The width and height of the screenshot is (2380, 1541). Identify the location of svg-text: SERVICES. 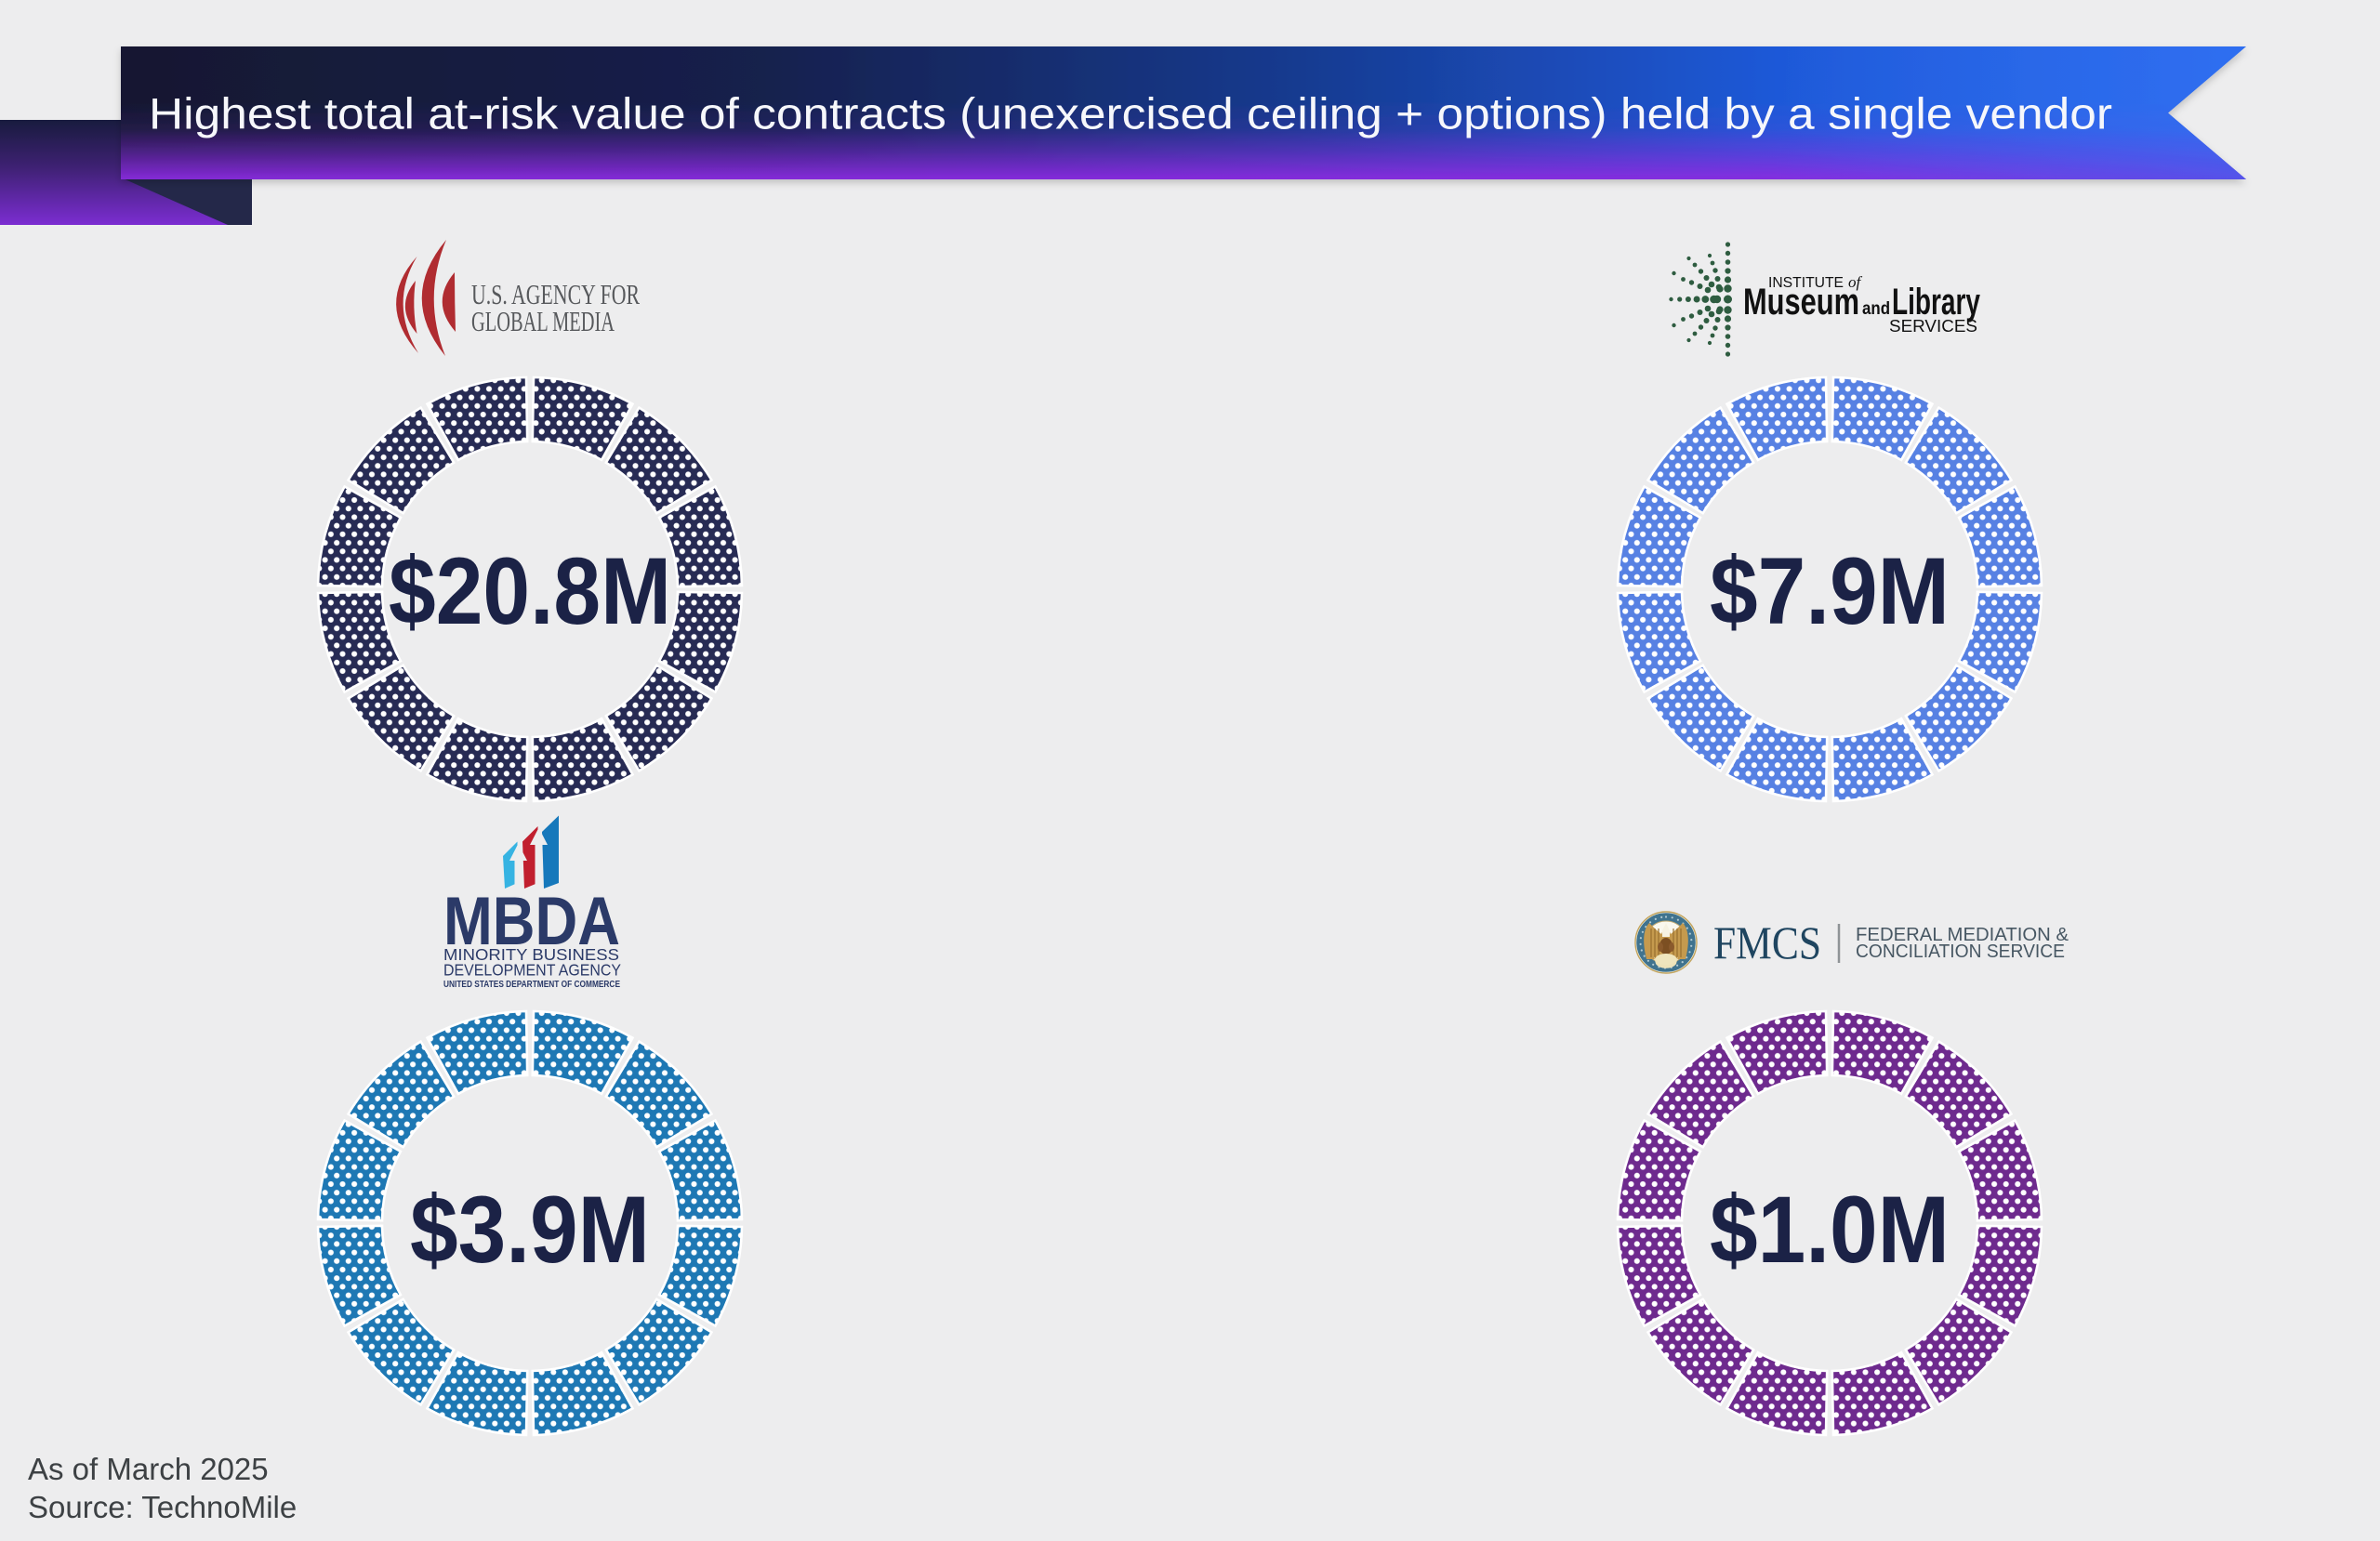
(1933, 326).